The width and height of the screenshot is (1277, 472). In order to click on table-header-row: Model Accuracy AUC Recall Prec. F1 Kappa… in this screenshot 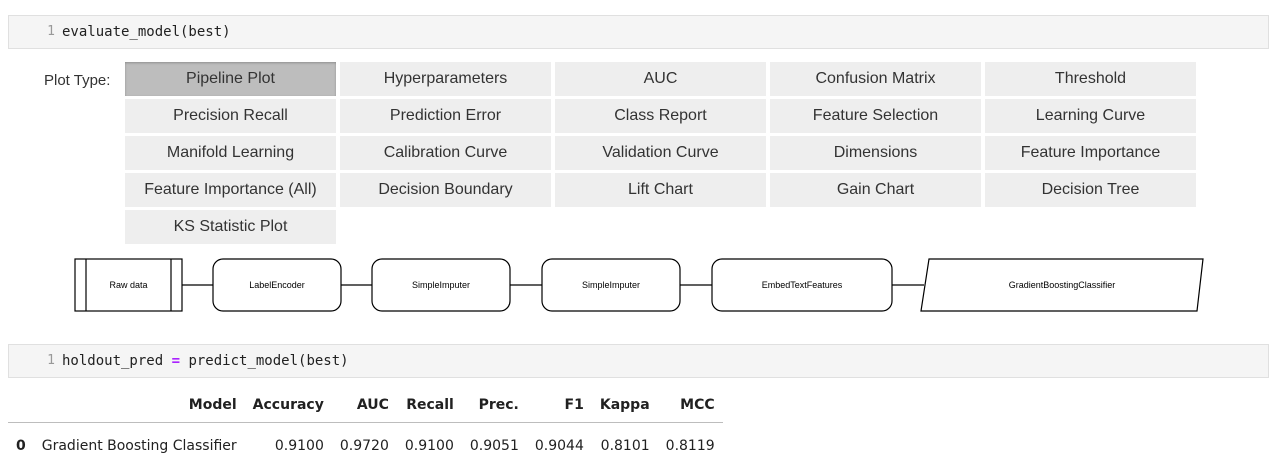, I will do `click(365, 405)`.